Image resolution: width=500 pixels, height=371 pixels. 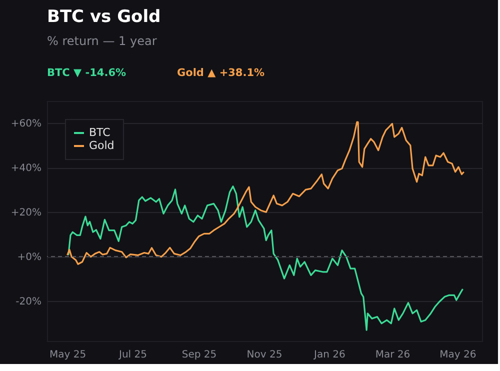 I want to click on y-tick-label: -20%, so click(x=29, y=302).